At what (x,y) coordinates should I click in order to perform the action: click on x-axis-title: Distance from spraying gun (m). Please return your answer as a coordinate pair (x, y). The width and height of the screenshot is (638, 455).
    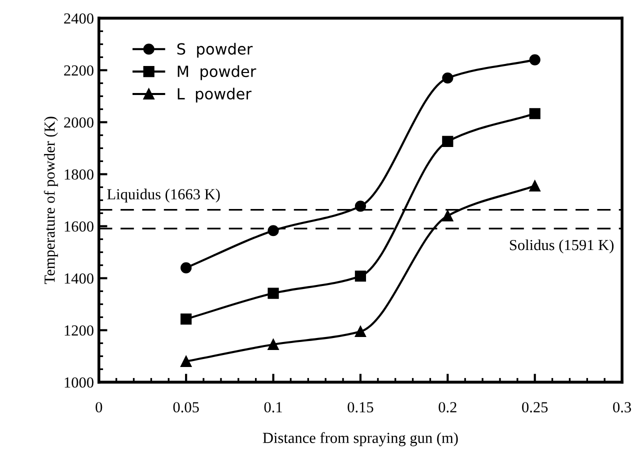
    Looking at the image, I should click on (360, 439).